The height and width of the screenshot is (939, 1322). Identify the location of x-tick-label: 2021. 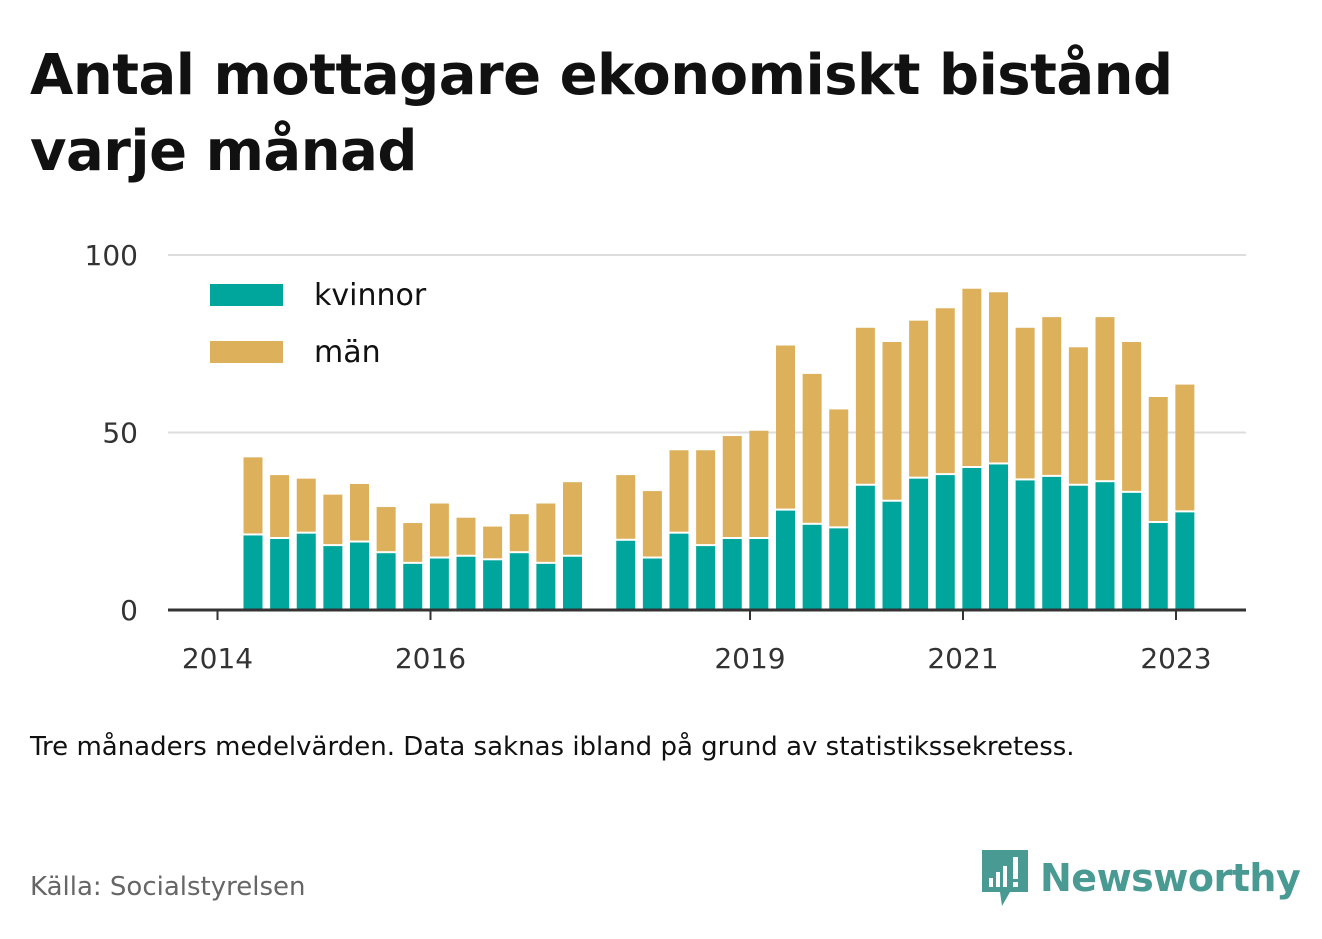
(962, 658).